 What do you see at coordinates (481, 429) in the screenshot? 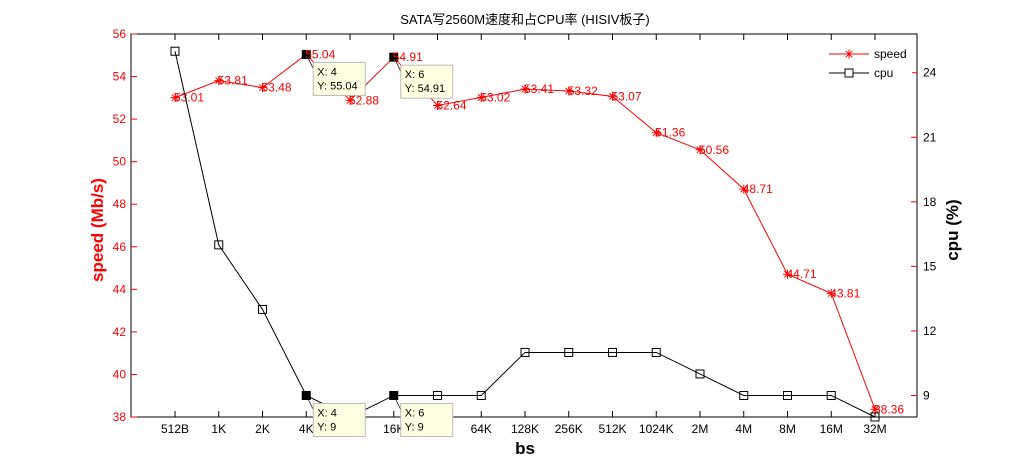
I see `x-tick-label: 64K` at bounding box center [481, 429].